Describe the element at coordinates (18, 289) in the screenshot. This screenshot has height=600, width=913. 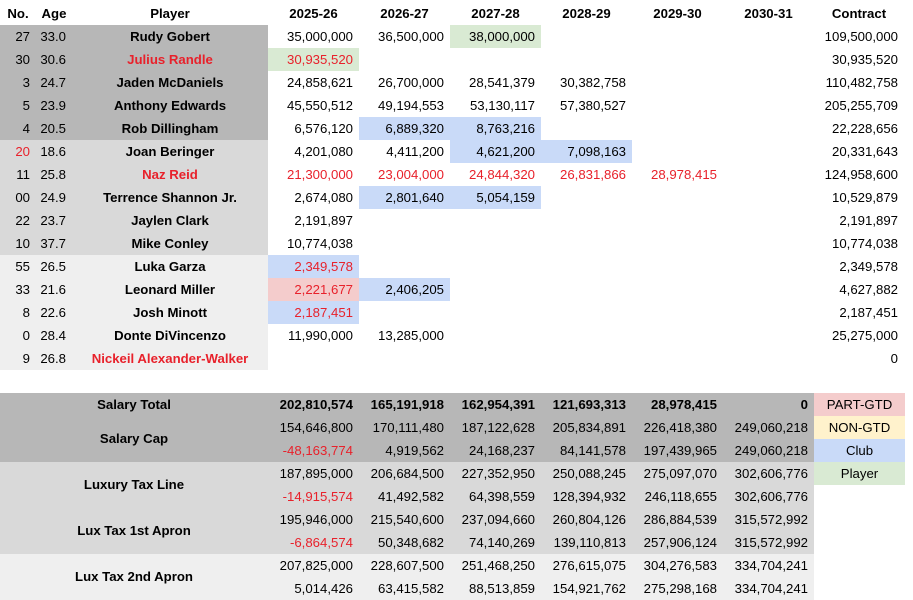
I see `jersey-number: 33` at that location.